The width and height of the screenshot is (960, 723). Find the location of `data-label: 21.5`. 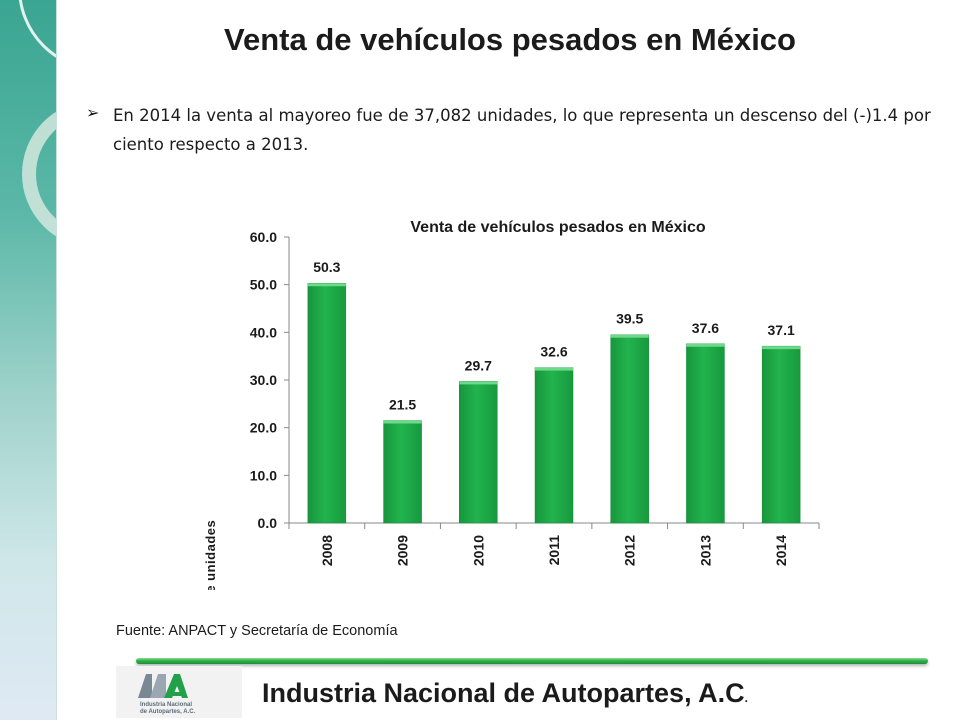

data-label: 21.5 is located at coordinates (402, 405).